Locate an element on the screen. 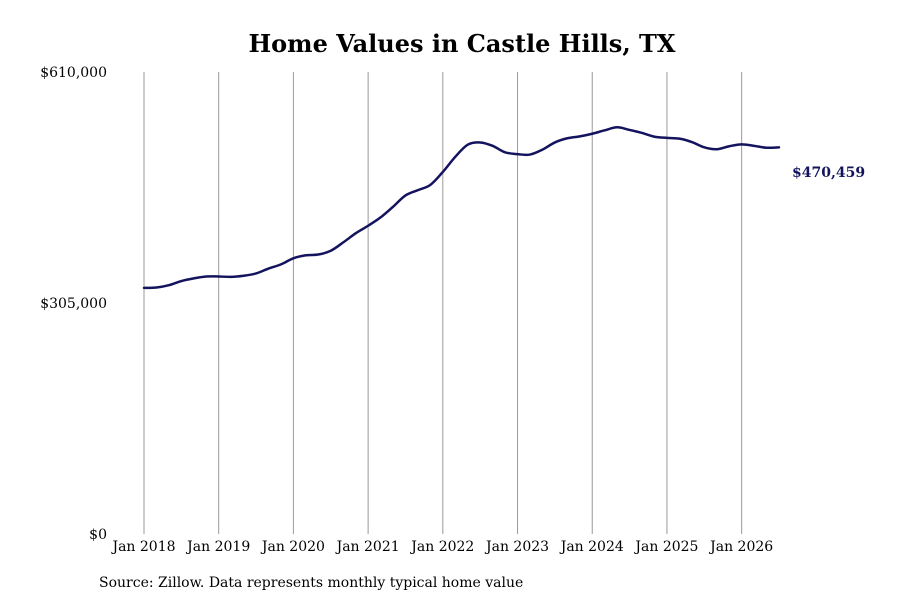  y-tick-label: $610,000 is located at coordinates (73, 73).